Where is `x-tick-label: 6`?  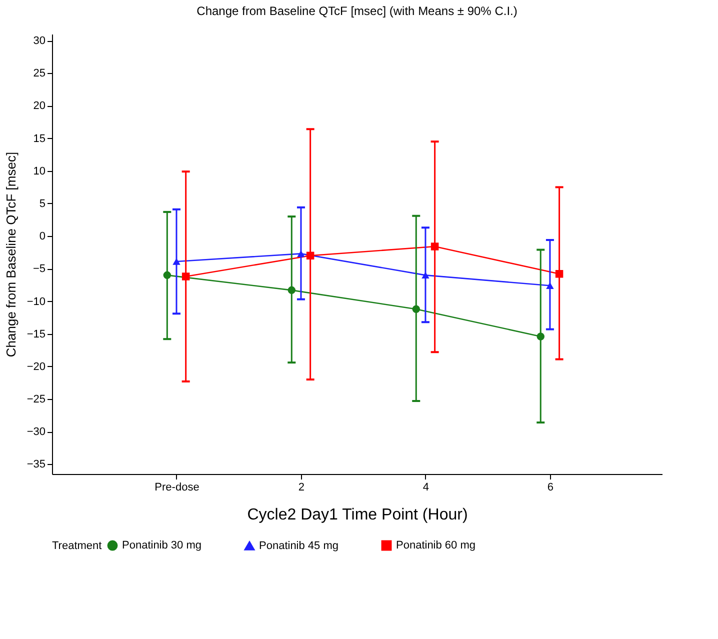
x-tick-label: 6 is located at coordinates (550, 488).